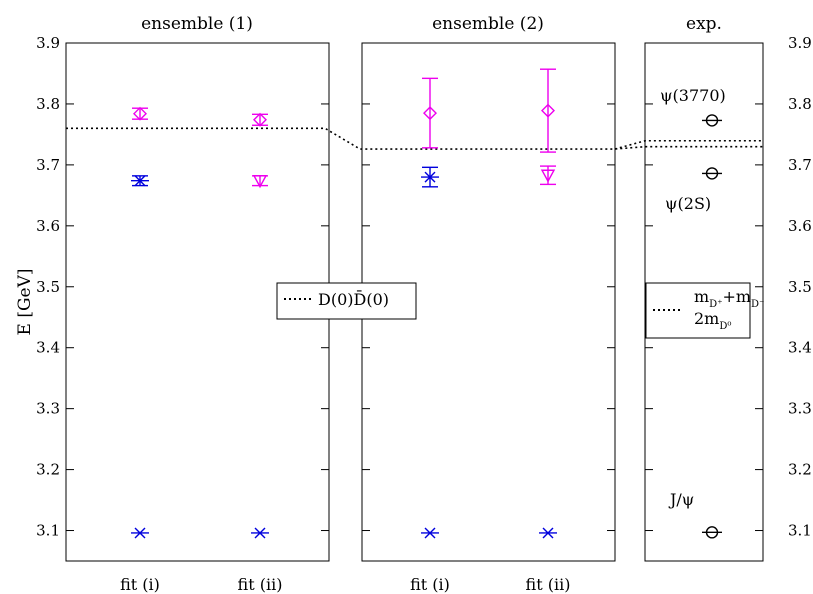 The width and height of the screenshot is (813, 594). What do you see at coordinates (800, 43) in the screenshot?
I see `y-tick-label-right-8: 3.9` at bounding box center [800, 43].